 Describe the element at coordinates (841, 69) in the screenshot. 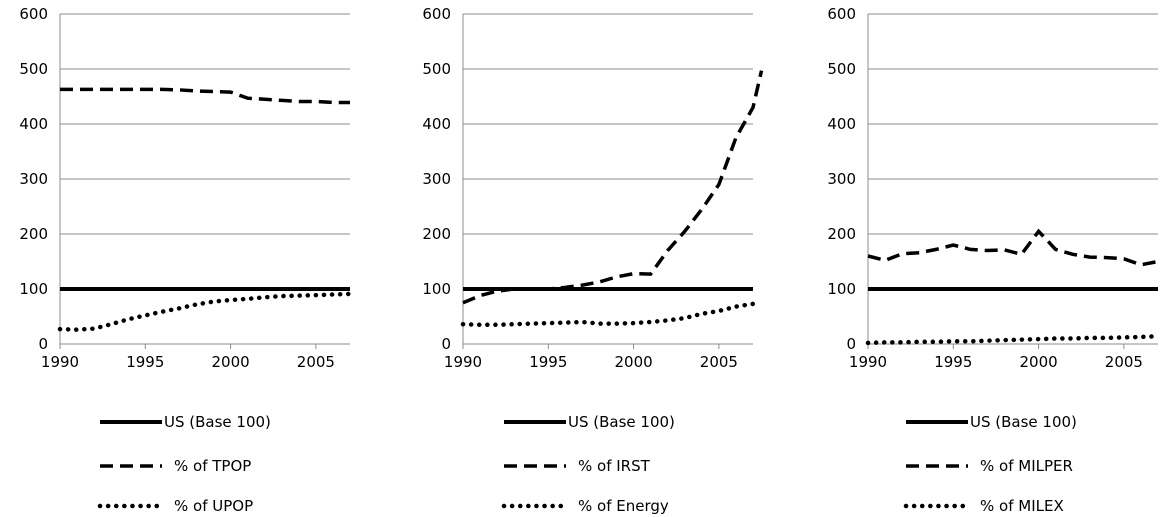

I see `chart3-y-tick-label-500: 500` at that location.